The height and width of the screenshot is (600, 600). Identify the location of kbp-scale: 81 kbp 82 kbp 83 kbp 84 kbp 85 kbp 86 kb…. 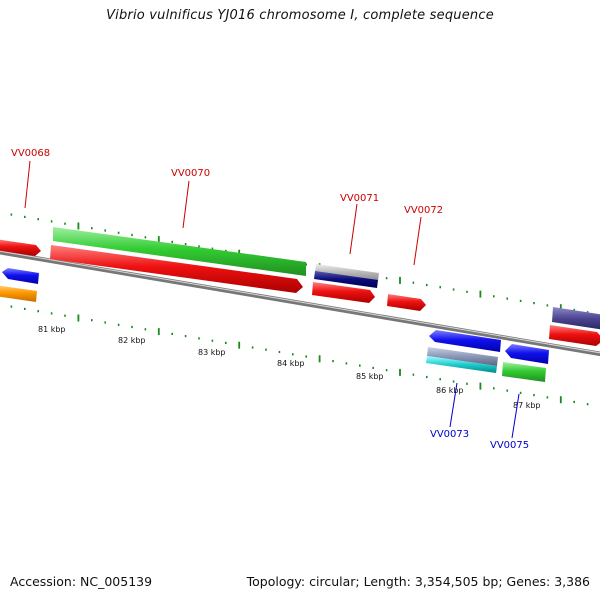
(289, 367).